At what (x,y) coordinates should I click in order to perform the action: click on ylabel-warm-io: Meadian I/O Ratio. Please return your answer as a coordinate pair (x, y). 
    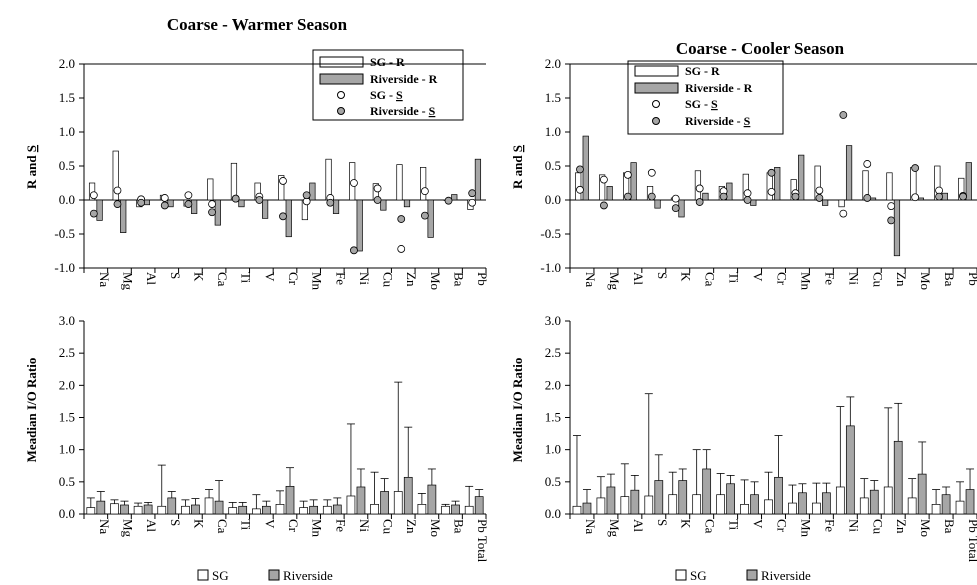
    Looking at the image, I should click on (31, 410).